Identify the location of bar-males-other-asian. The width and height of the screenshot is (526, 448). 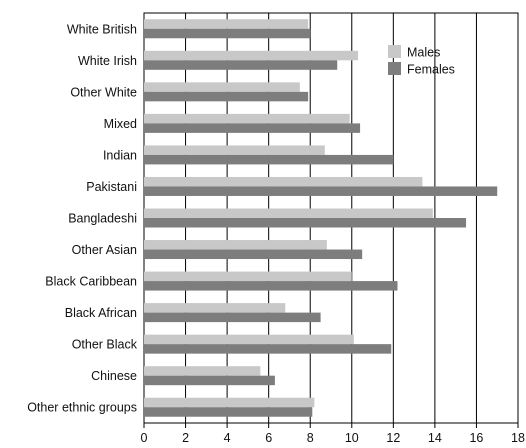
(235, 245).